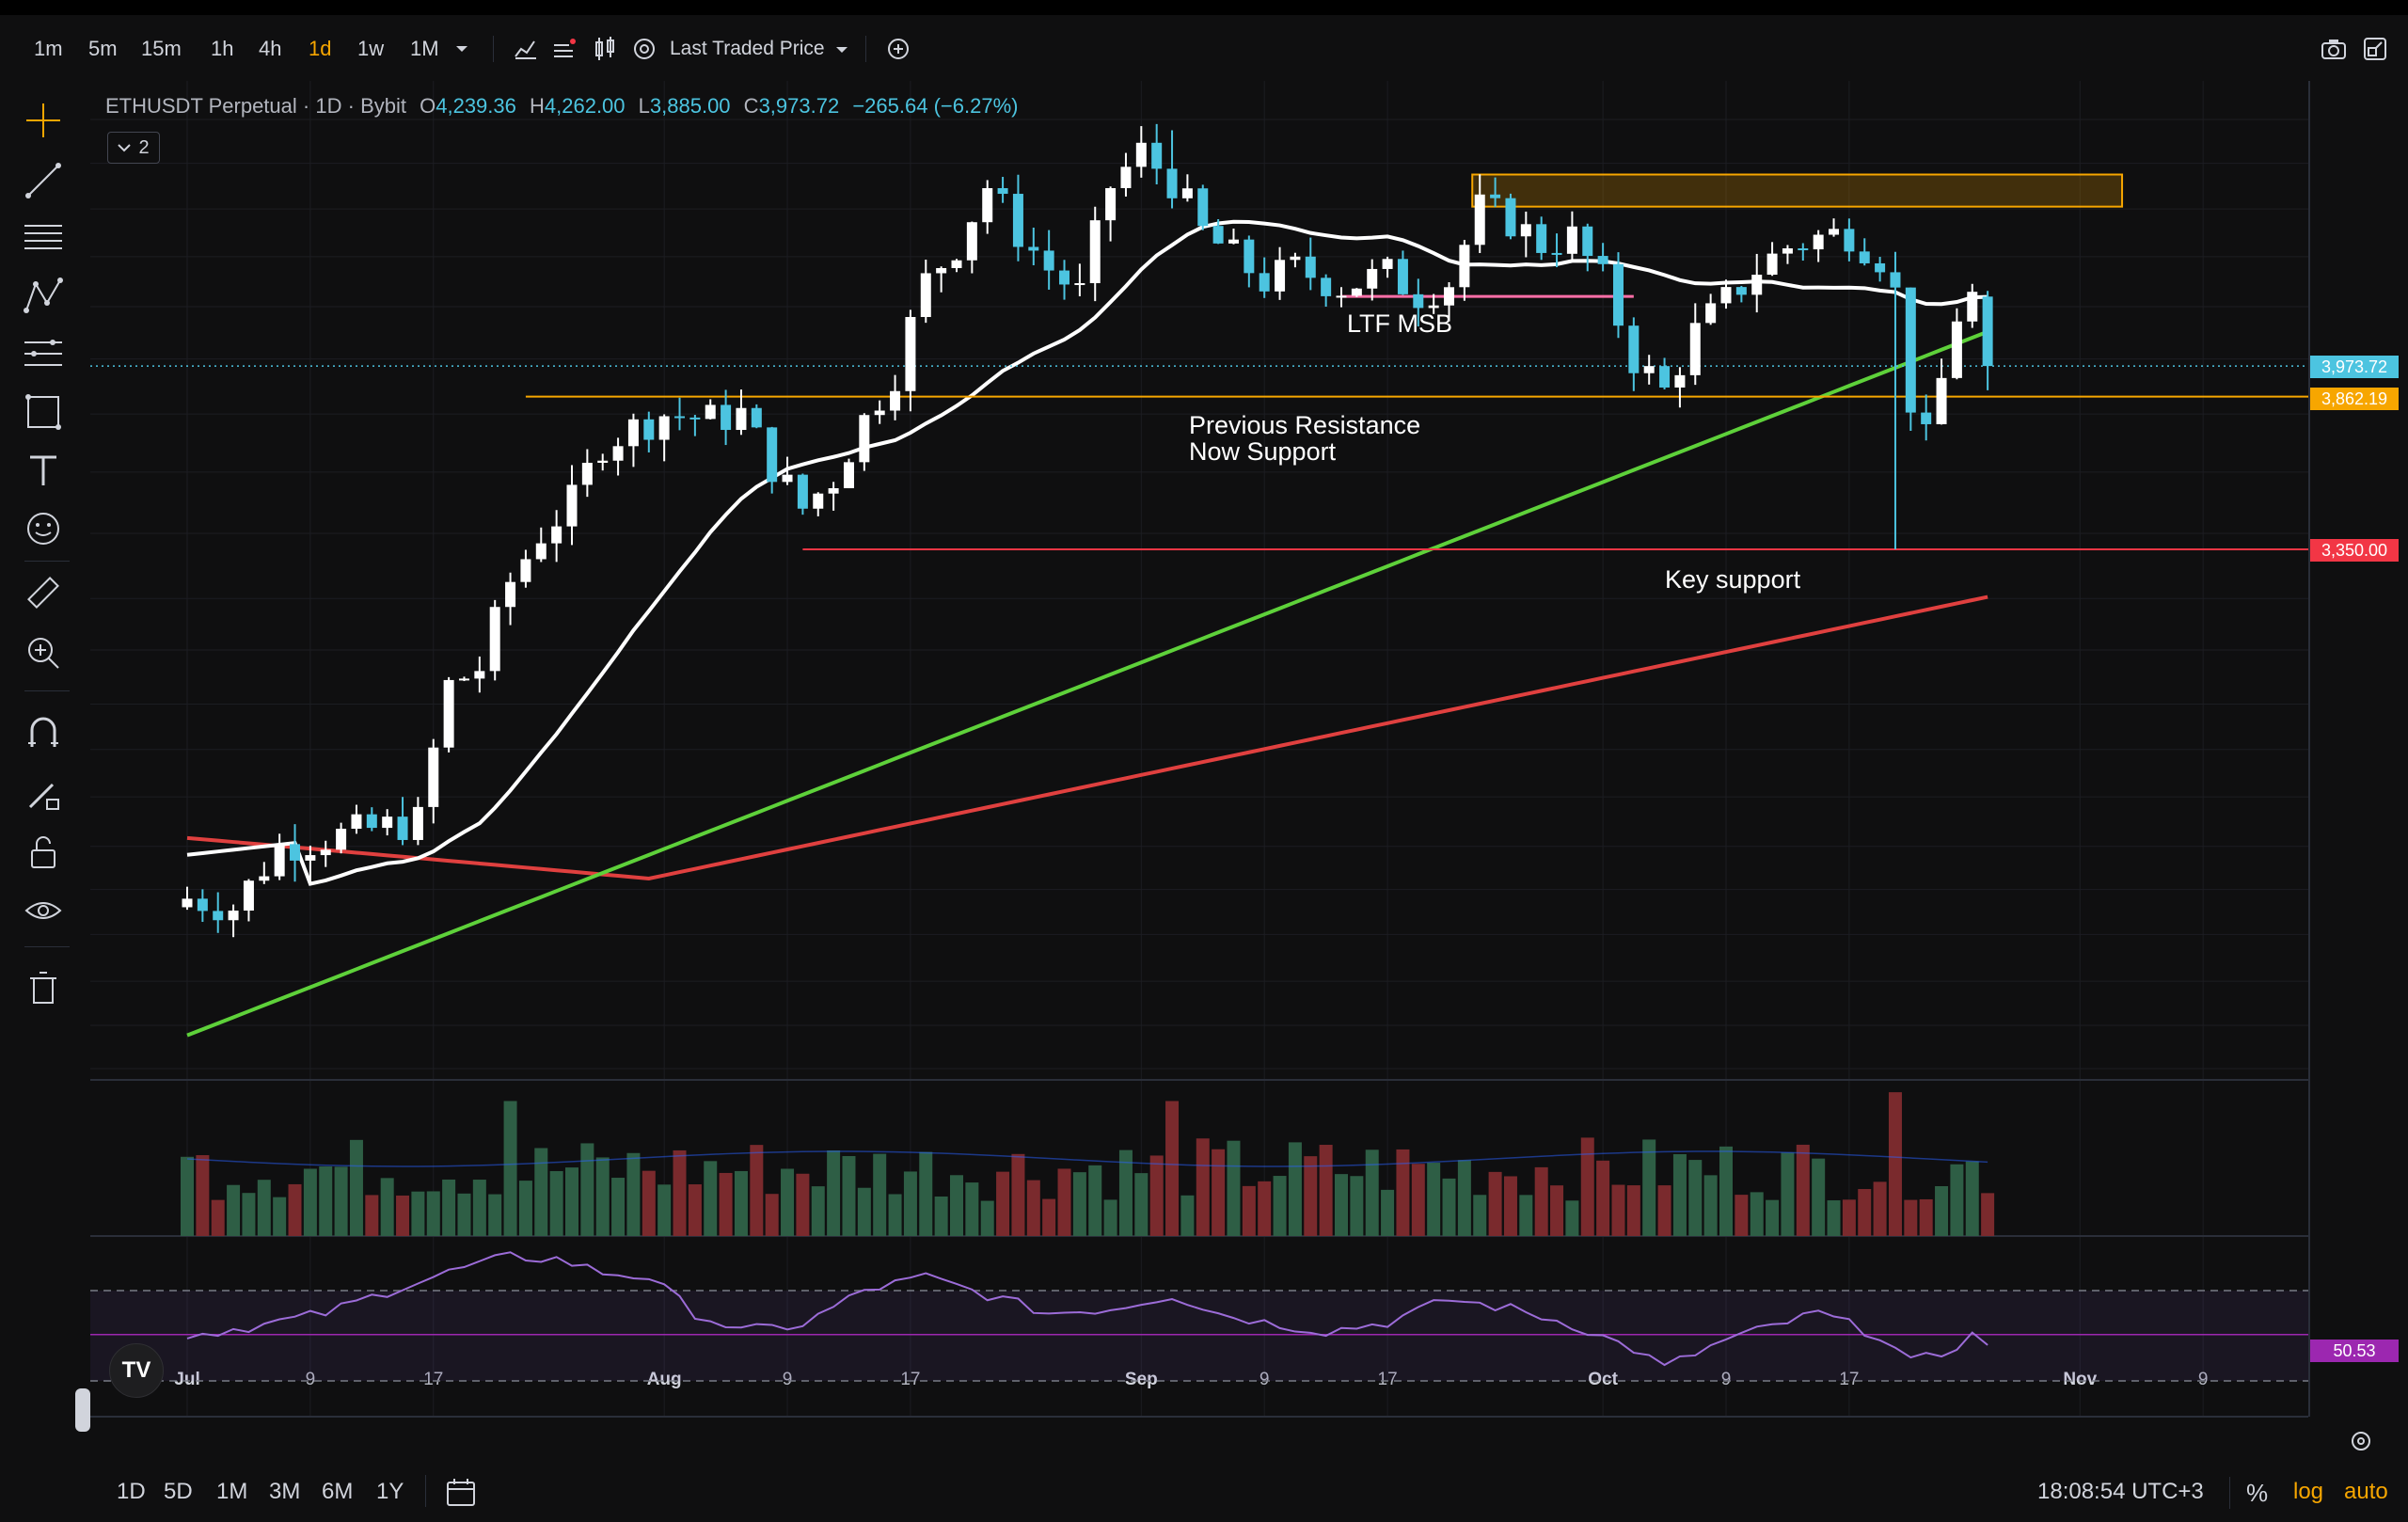 The height and width of the screenshot is (1522, 2408). Describe the element at coordinates (43, 734) in the screenshot. I see `magnet-icon` at that location.